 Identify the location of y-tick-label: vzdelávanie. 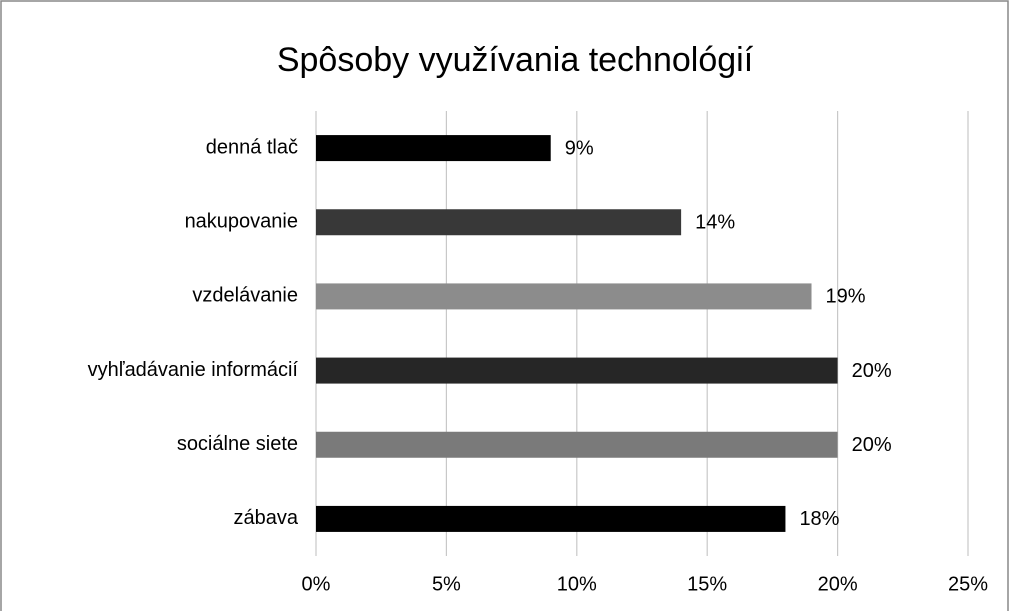
(245, 296).